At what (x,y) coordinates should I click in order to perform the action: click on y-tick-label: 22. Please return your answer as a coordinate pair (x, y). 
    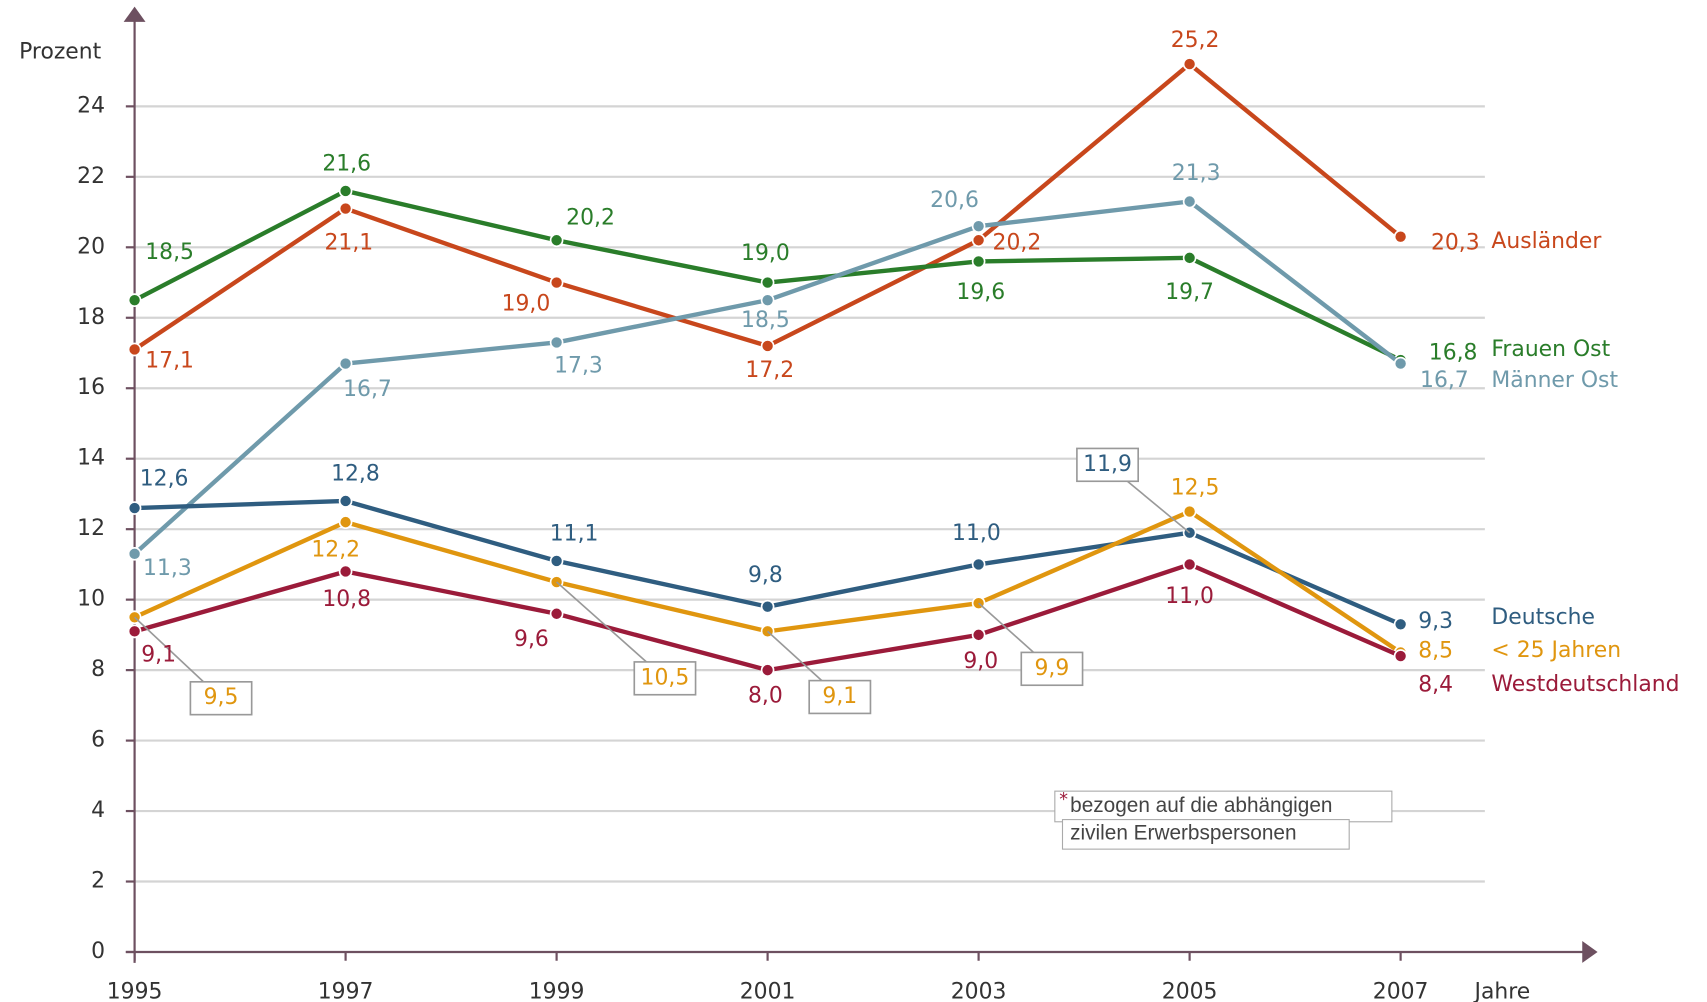
    Looking at the image, I should click on (91, 176).